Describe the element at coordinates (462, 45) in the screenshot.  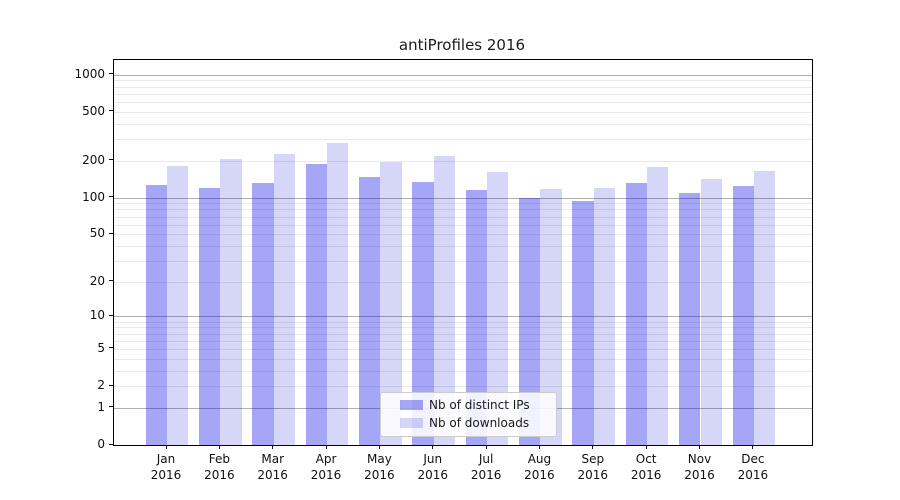
I see `chart-title: antiProfiles 2016` at that location.